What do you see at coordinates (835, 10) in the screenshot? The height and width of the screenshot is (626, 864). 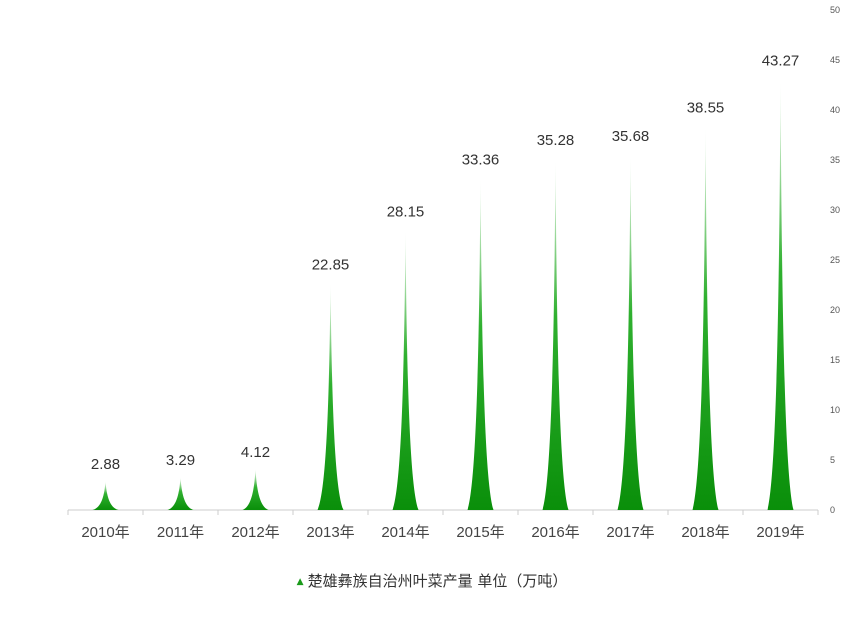 I see `y-tick-label: 50` at bounding box center [835, 10].